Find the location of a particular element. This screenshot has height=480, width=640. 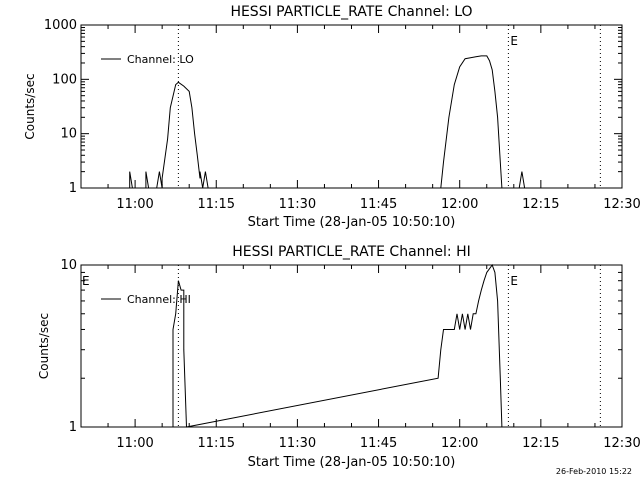

y-tick-label: 100 is located at coordinates (64, 79).